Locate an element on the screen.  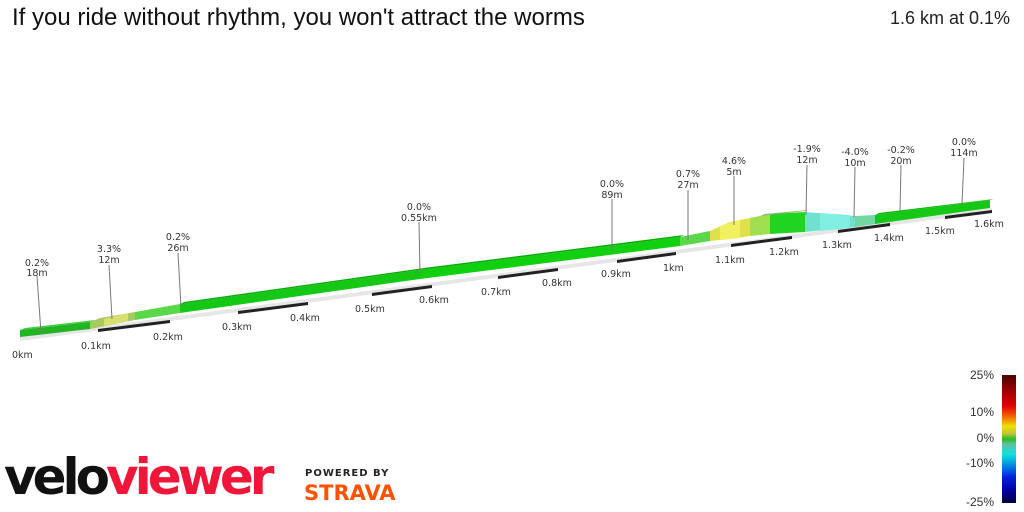
legend-label-0: 0% is located at coordinates (985, 438).